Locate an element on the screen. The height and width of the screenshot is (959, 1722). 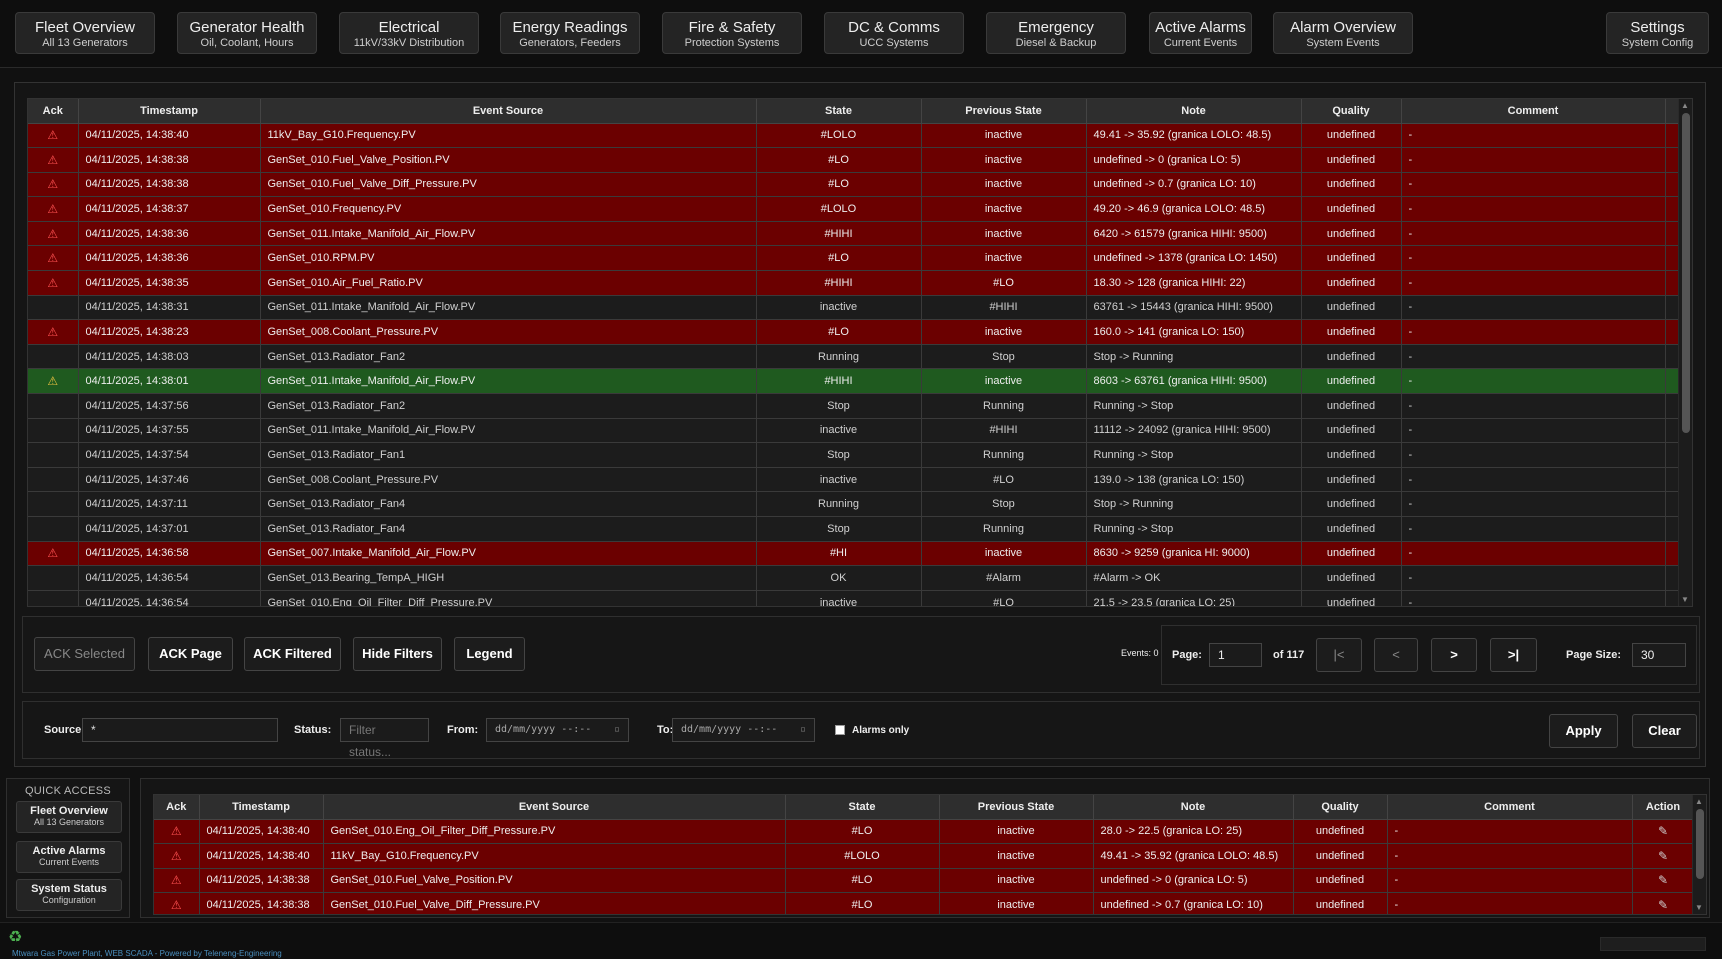
active-alarms-scrollbar: ▲ ▼ is located at coordinates (1699, 854).